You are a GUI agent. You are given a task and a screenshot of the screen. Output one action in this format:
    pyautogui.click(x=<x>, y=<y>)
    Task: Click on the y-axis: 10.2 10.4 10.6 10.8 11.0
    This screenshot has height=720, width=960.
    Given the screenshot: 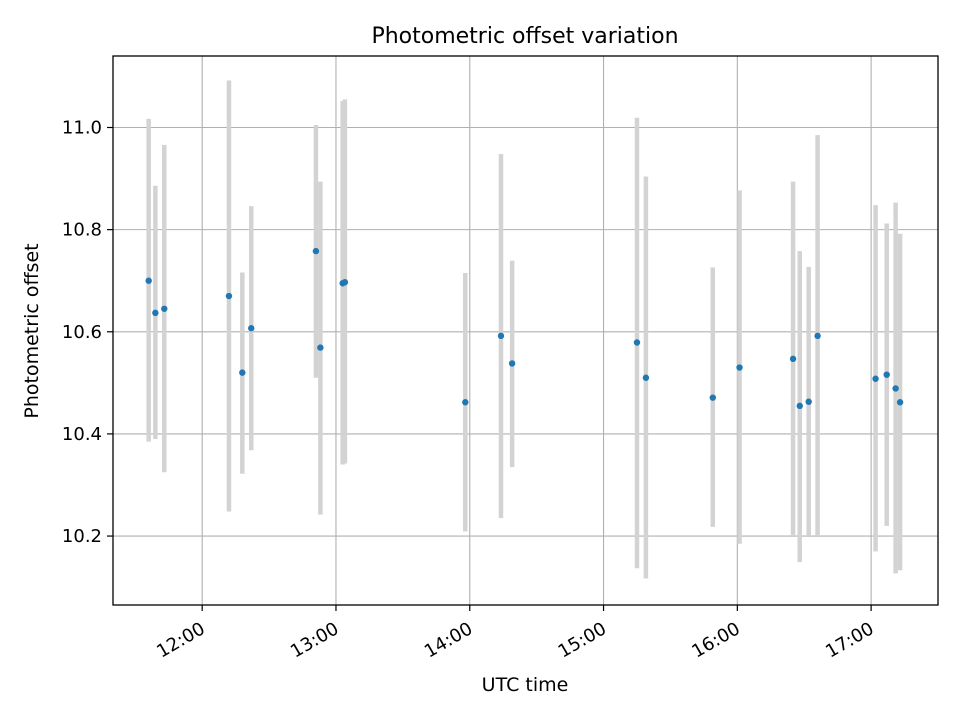 What is the action you would take?
    pyautogui.click(x=87, y=332)
    